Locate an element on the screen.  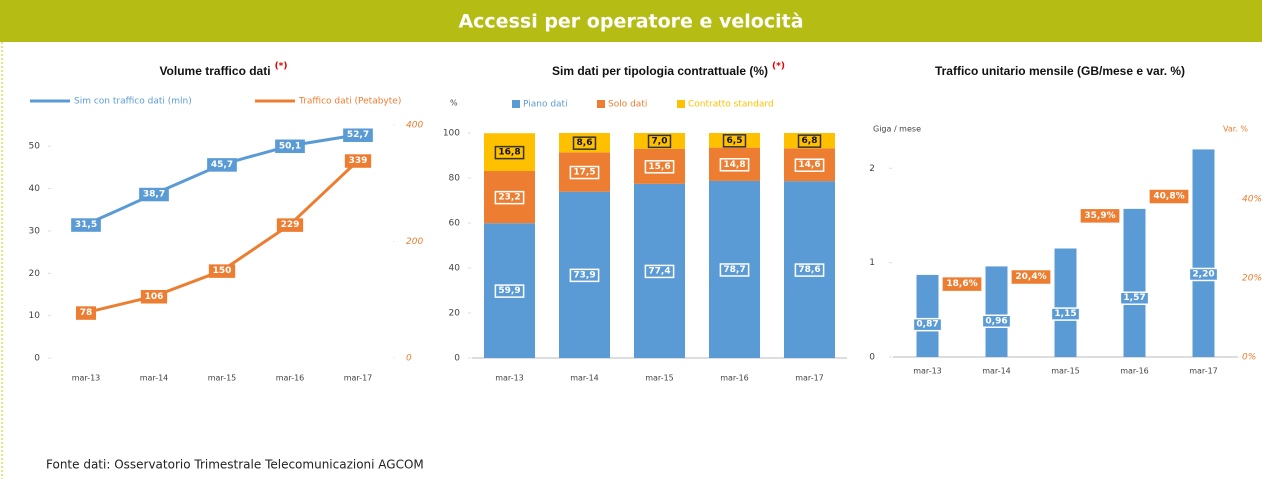
data-label: 106 is located at coordinates (154, 297).